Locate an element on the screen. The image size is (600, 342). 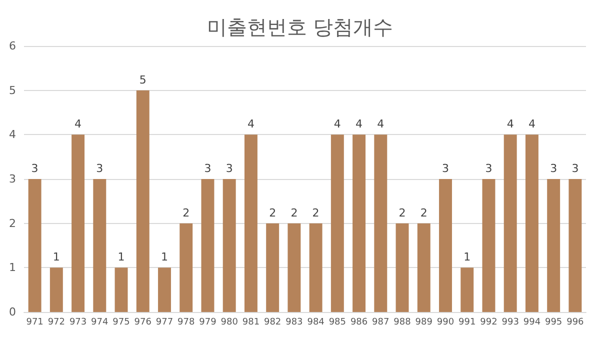
x-tick-label: 984 is located at coordinates (316, 323).